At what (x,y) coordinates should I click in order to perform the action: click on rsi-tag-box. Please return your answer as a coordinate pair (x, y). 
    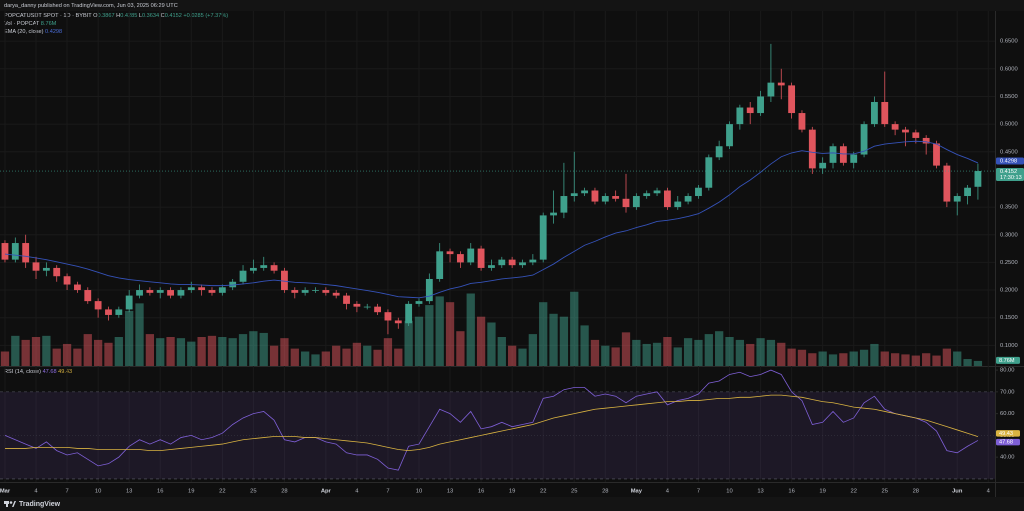
    Looking at the image, I should click on (1008, 442).